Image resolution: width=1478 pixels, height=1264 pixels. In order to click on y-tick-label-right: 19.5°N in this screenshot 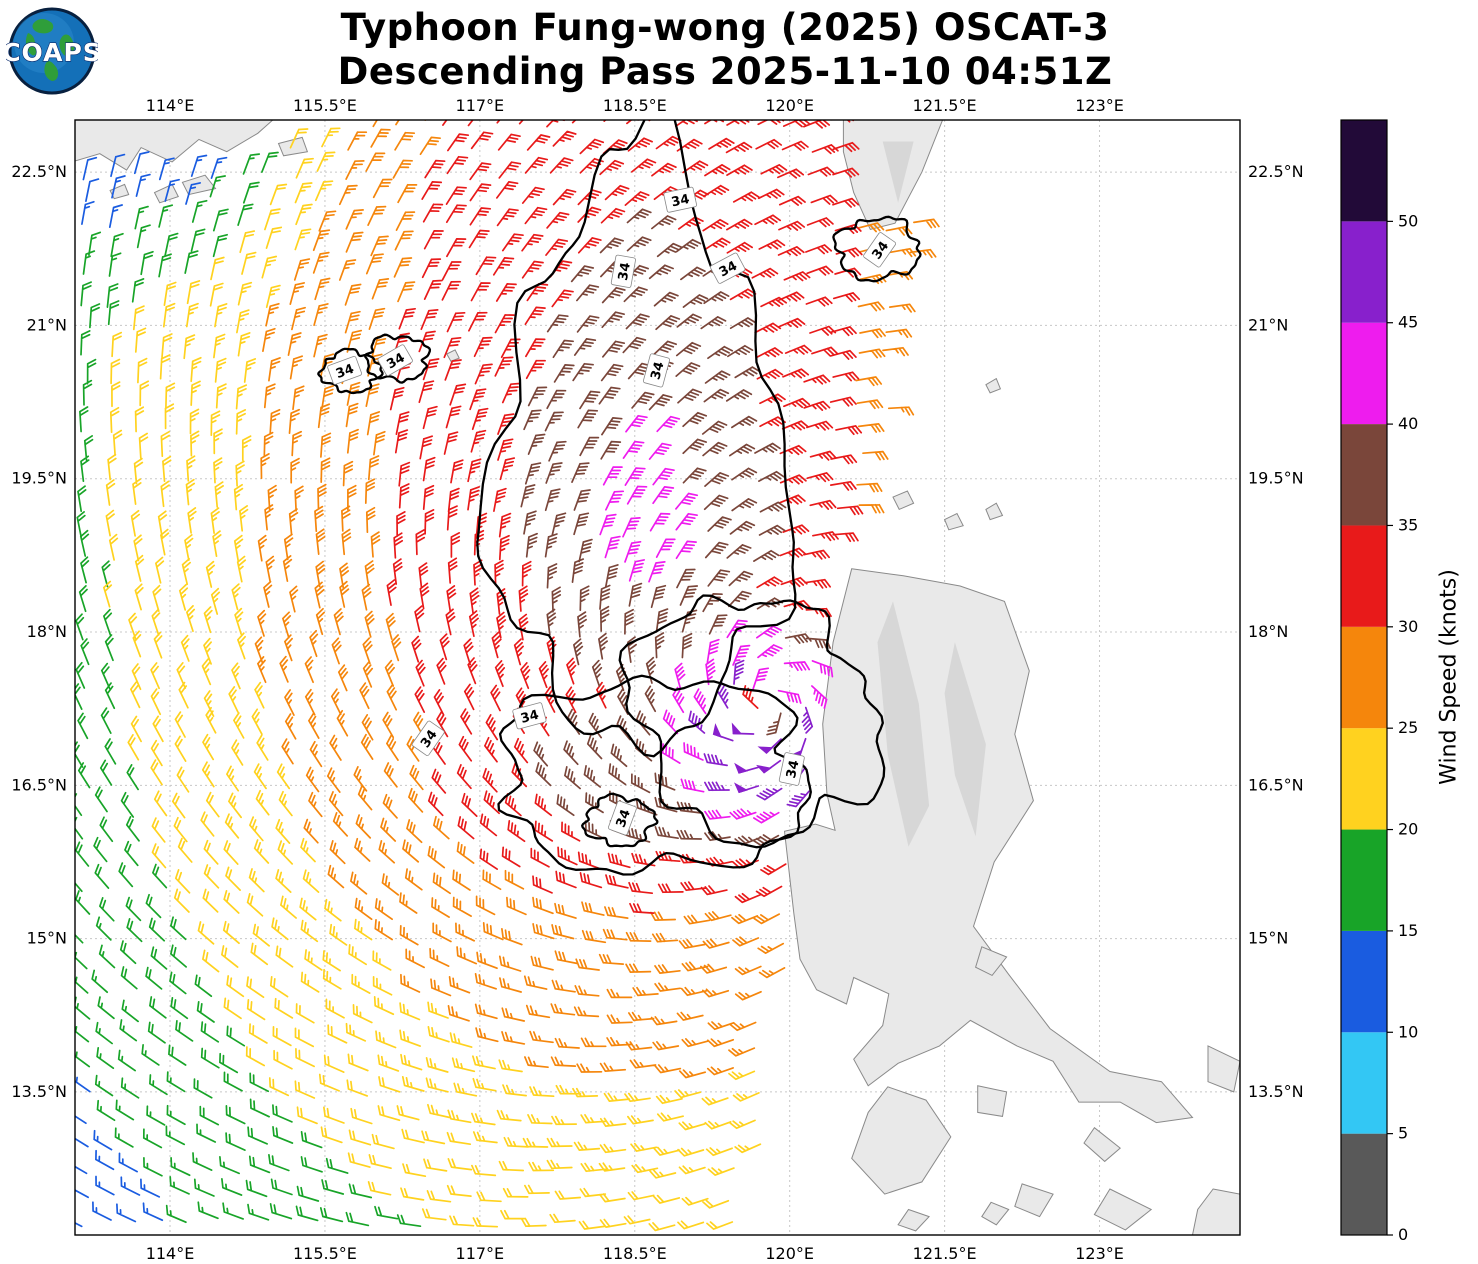, I will do `click(1276, 478)`.